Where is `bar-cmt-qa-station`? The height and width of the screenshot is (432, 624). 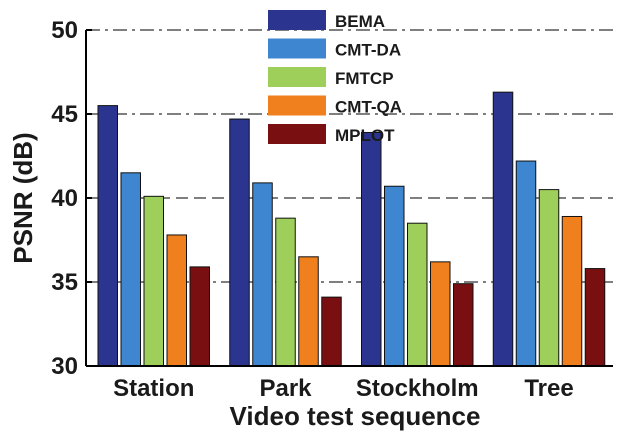
bar-cmt-qa-station is located at coordinates (176, 300).